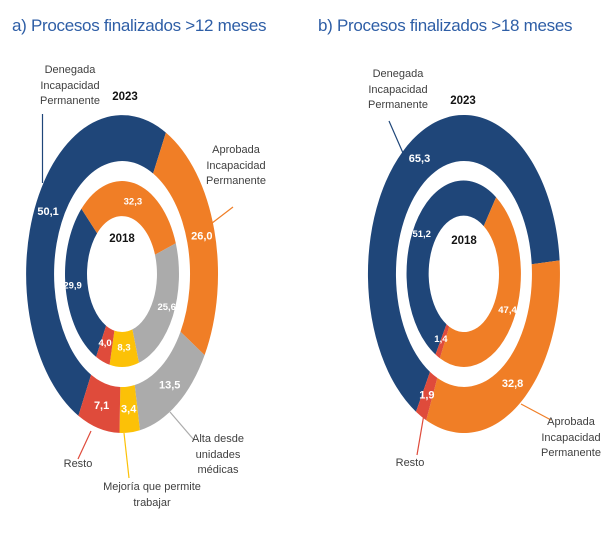  I want to click on chart-a-outer-year-label: 2023, so click(125, 97).